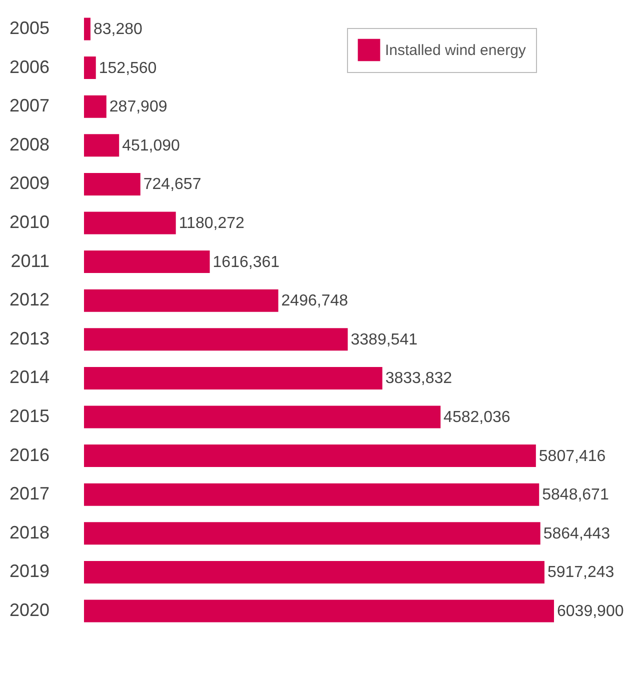 The width and height of the screenshot is (633, 675). What do you see at coordinates (211, 223) in the screenshot?
I see `data-label: 1180,272` at bounding box center [211, 223].